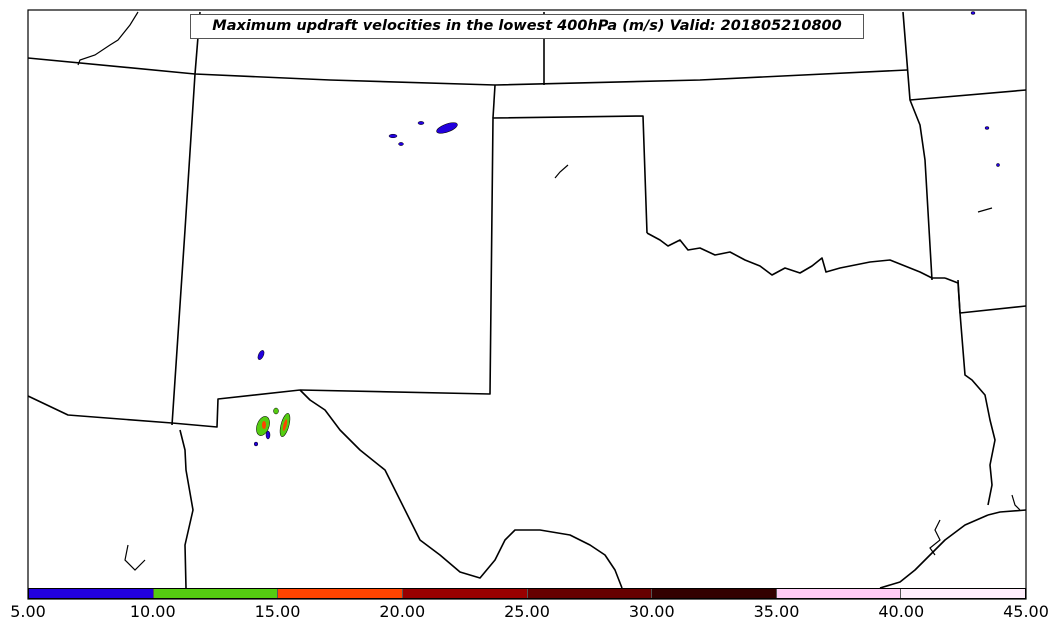 The height and width of the screenshot is (633, 1060). What do you see at coordinates (108, 38) in the screenshot?
I see `coast-great-salt-lake` at bounding box center [108, 38].